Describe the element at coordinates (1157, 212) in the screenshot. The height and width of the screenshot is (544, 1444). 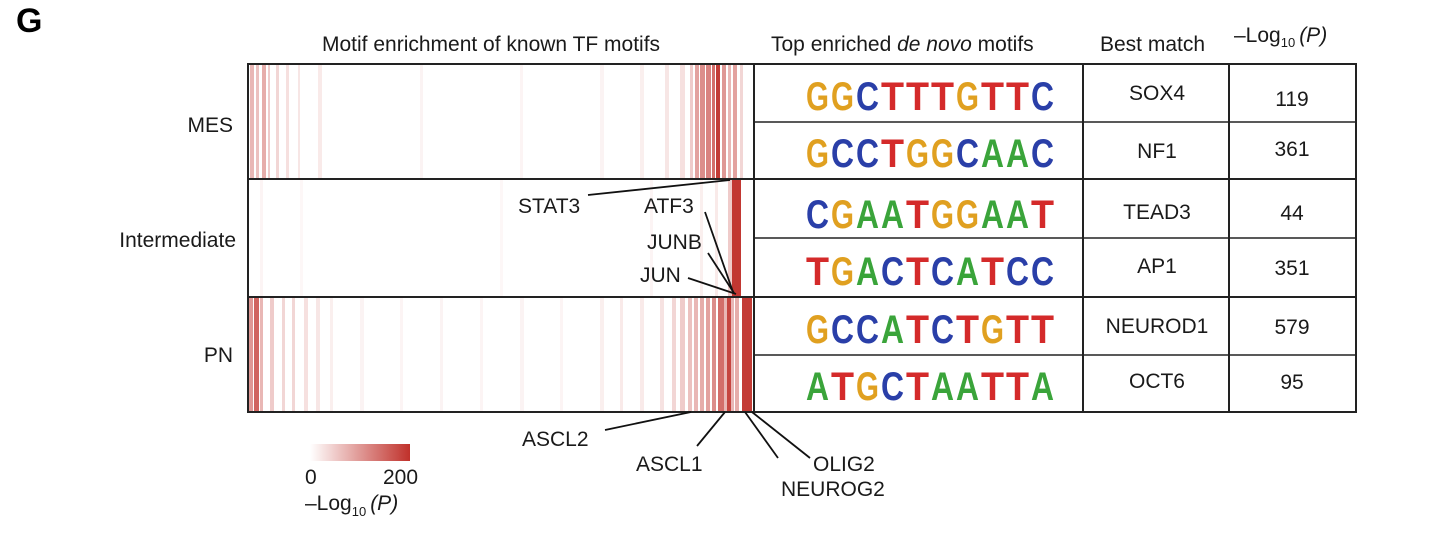
I see `best-match-cell: TEAD3` at that location.